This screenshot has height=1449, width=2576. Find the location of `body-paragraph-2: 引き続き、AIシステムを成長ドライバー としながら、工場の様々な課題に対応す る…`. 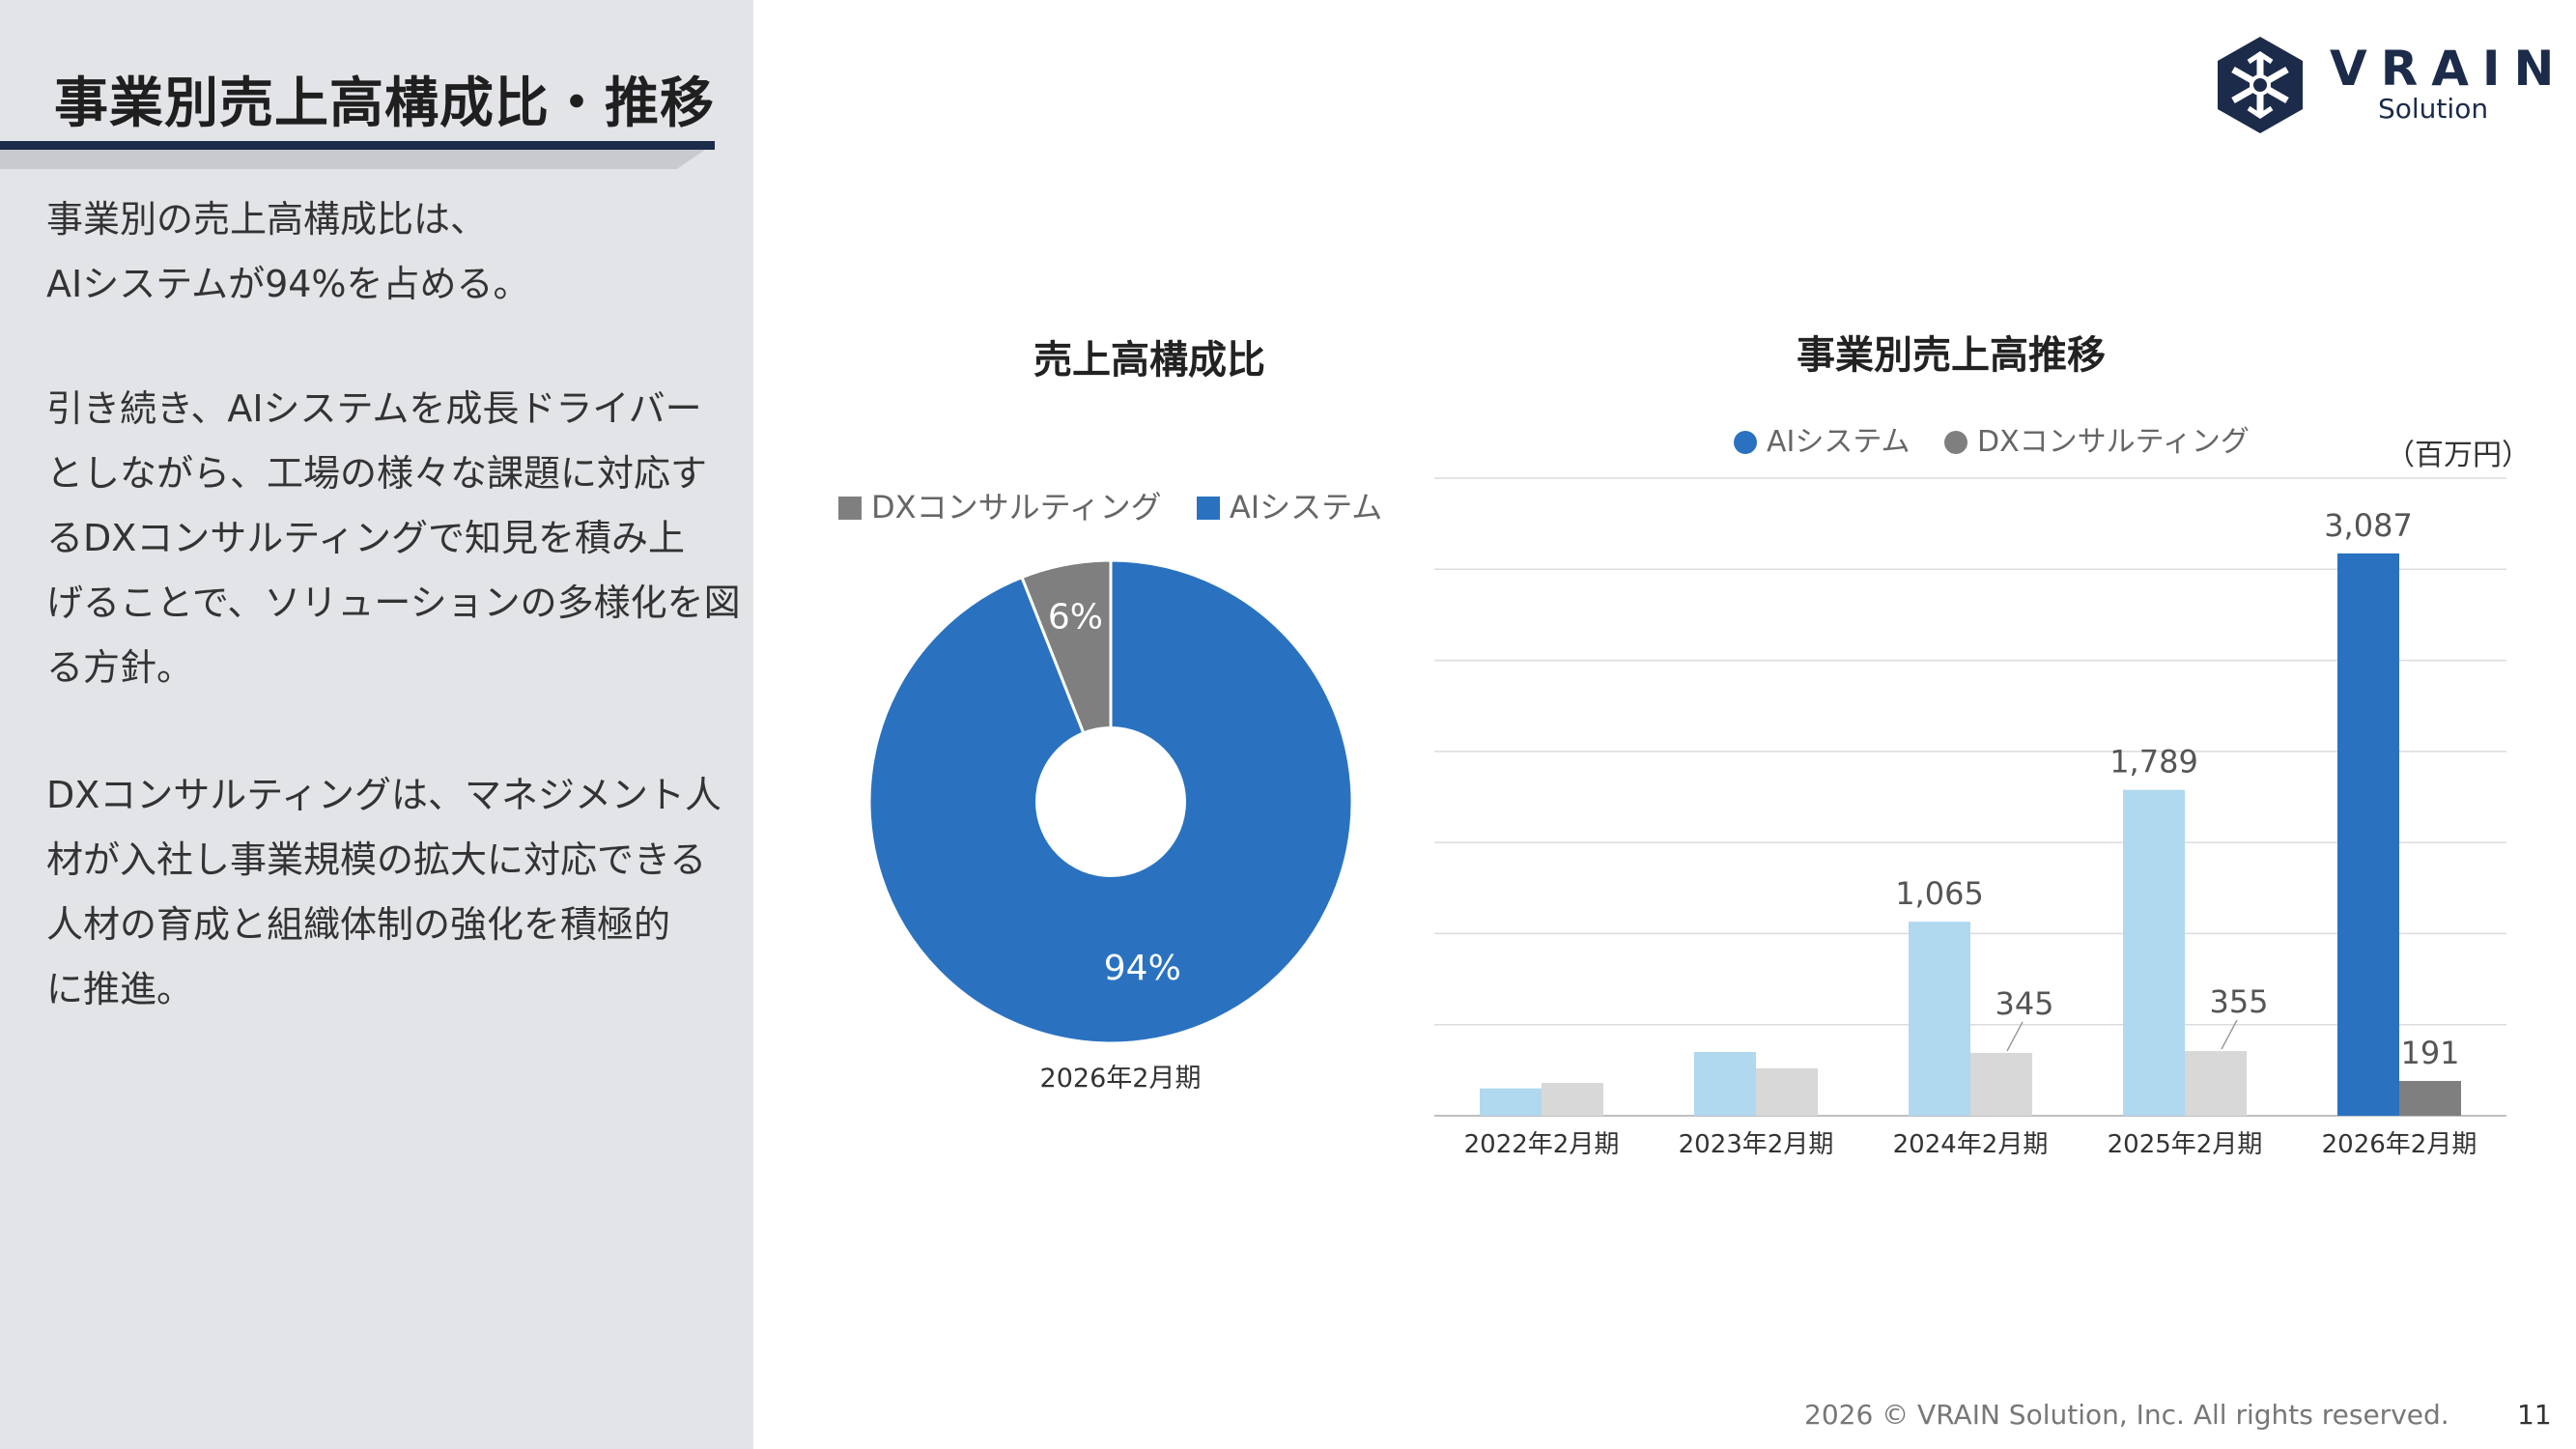

body-paragraph-2: 引き続き、AIシステムを成長ドライバー としながら、工場の様々な課題に対応す る… is located at coordinates (393, 538).